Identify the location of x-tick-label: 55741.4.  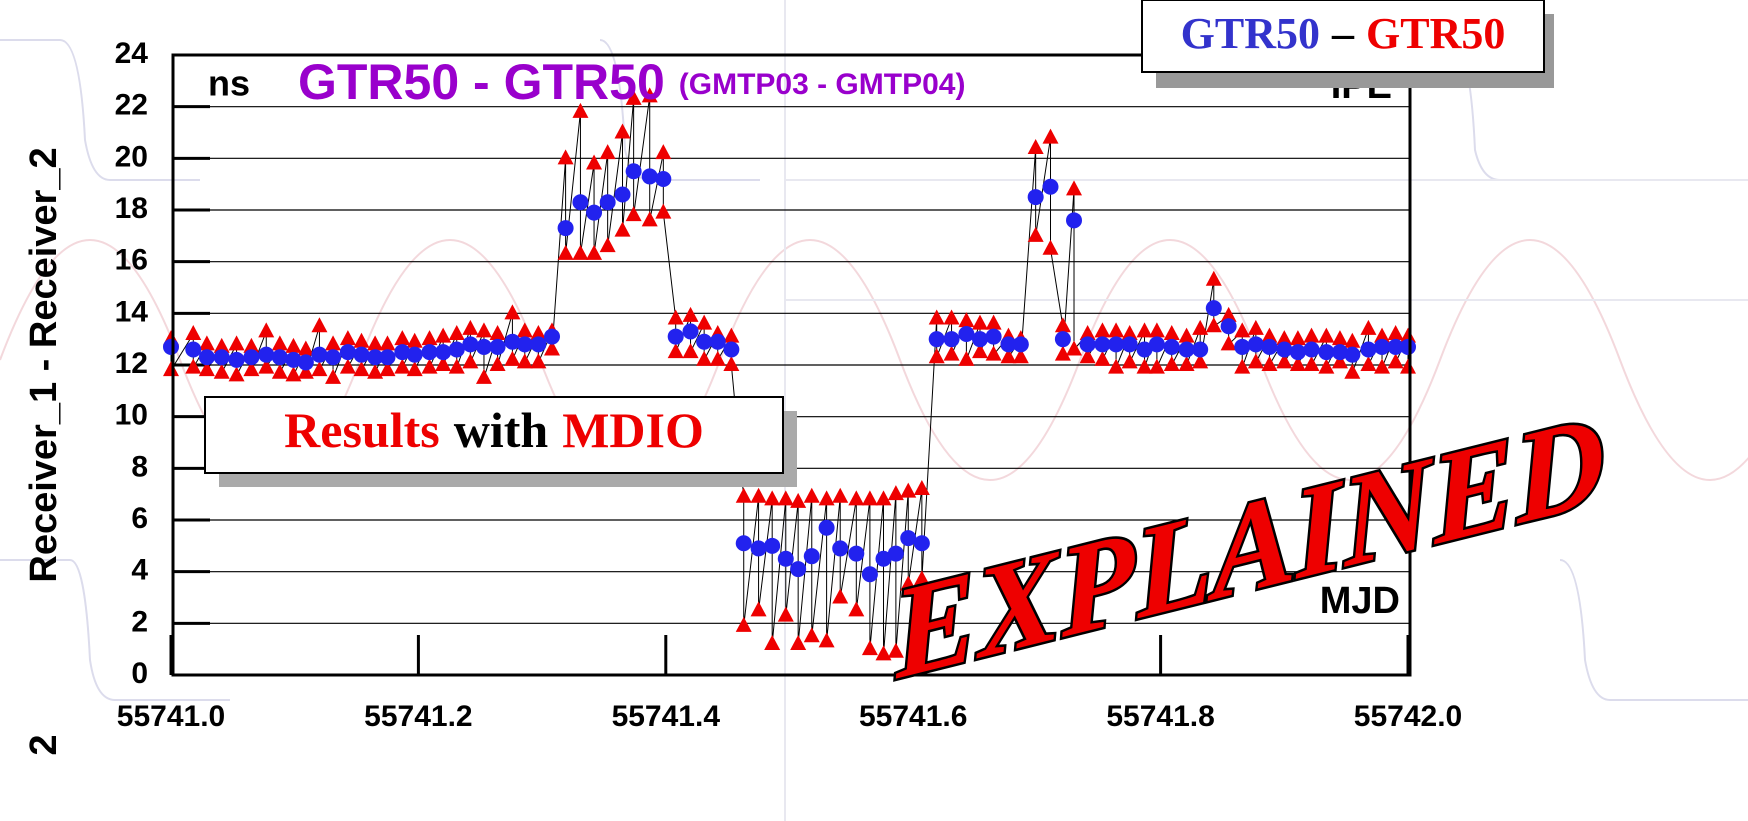
(666, 716).